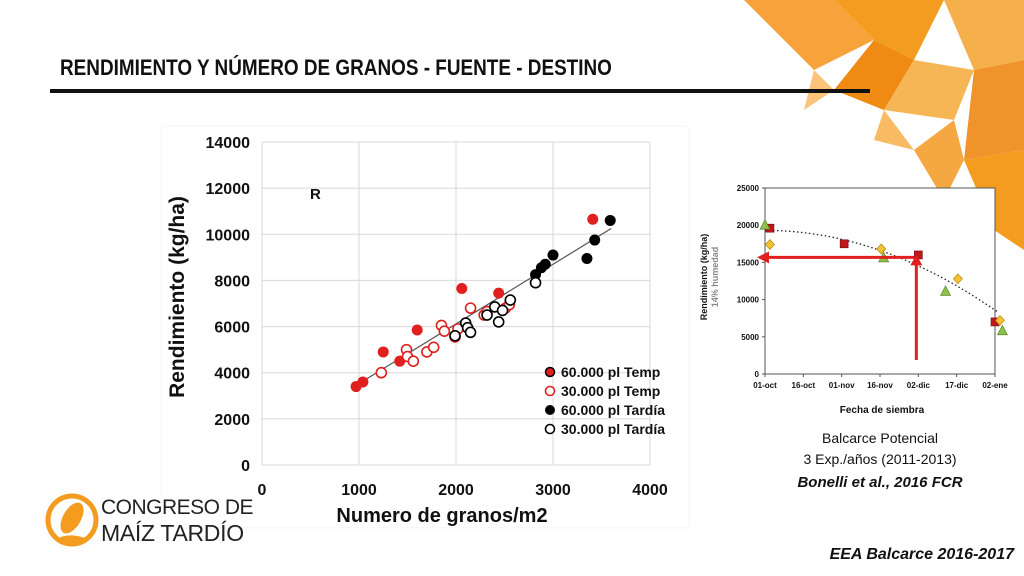 This screenshot has height=576, width=1024. Describe the element at coordinates (715, 277) in the screenshot. I see `y-axis-sublabel: 14% humedad` at that location.